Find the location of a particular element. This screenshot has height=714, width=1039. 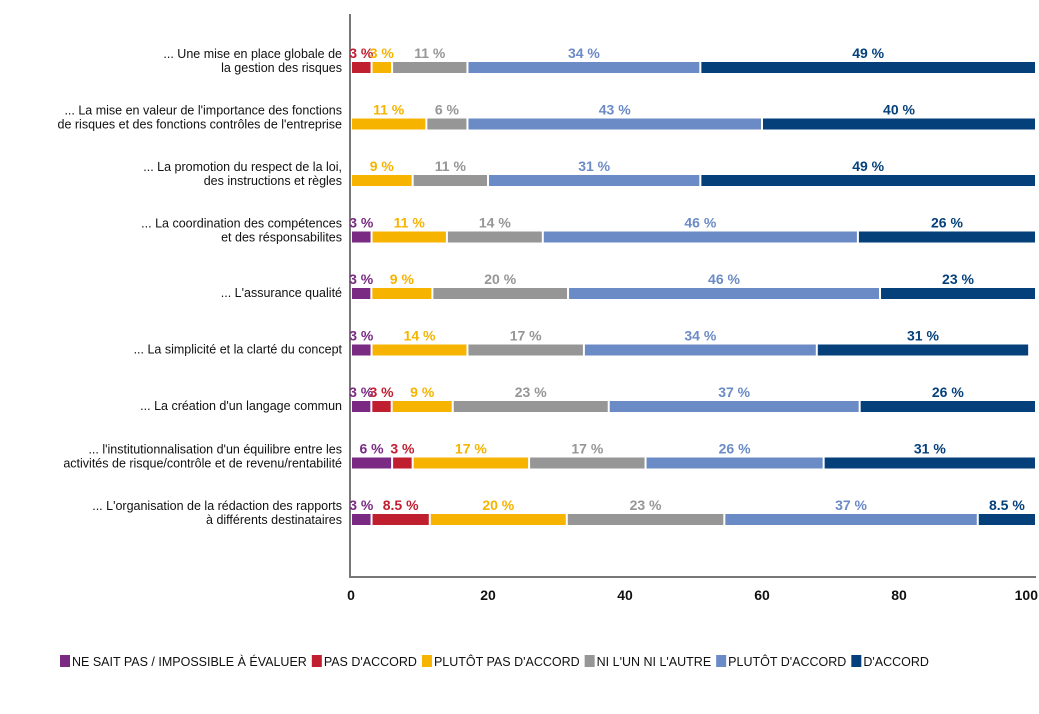

category-label: la gestion des risques is located at coordinates (281, 68).